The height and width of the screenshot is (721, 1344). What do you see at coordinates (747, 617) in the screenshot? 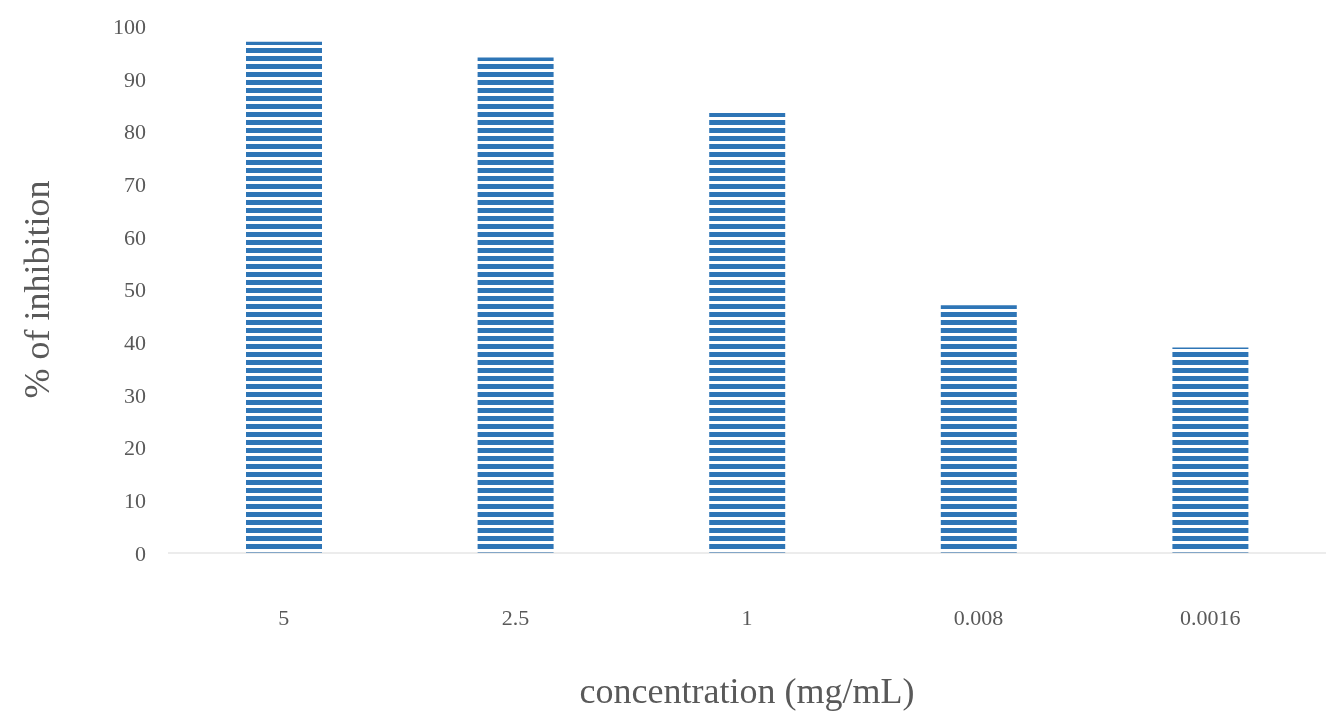
I see `x-tick-label: 1` at bounding box center [747, 617].